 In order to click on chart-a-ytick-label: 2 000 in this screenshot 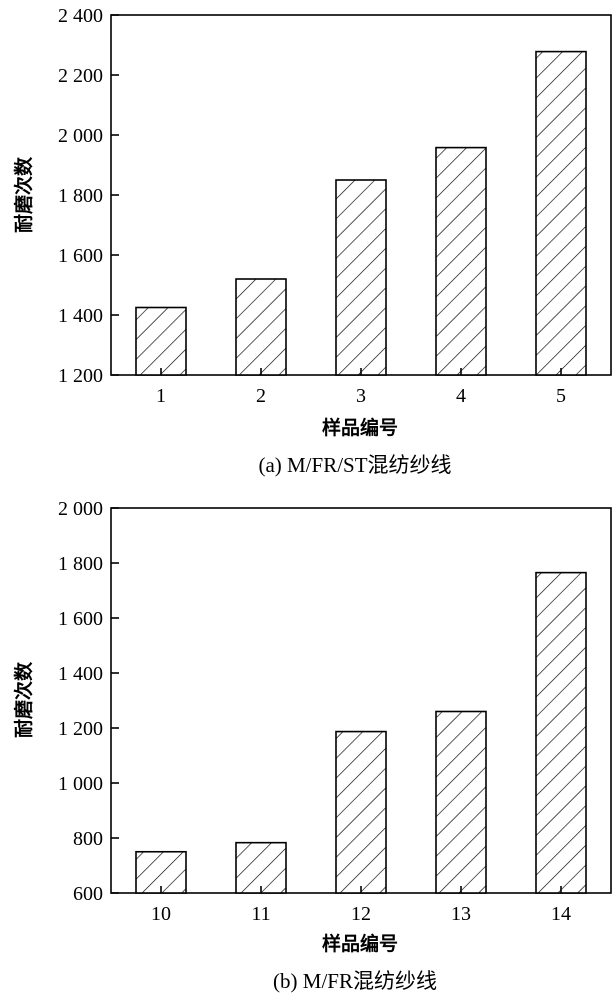, I will do `click(80, 136)`.